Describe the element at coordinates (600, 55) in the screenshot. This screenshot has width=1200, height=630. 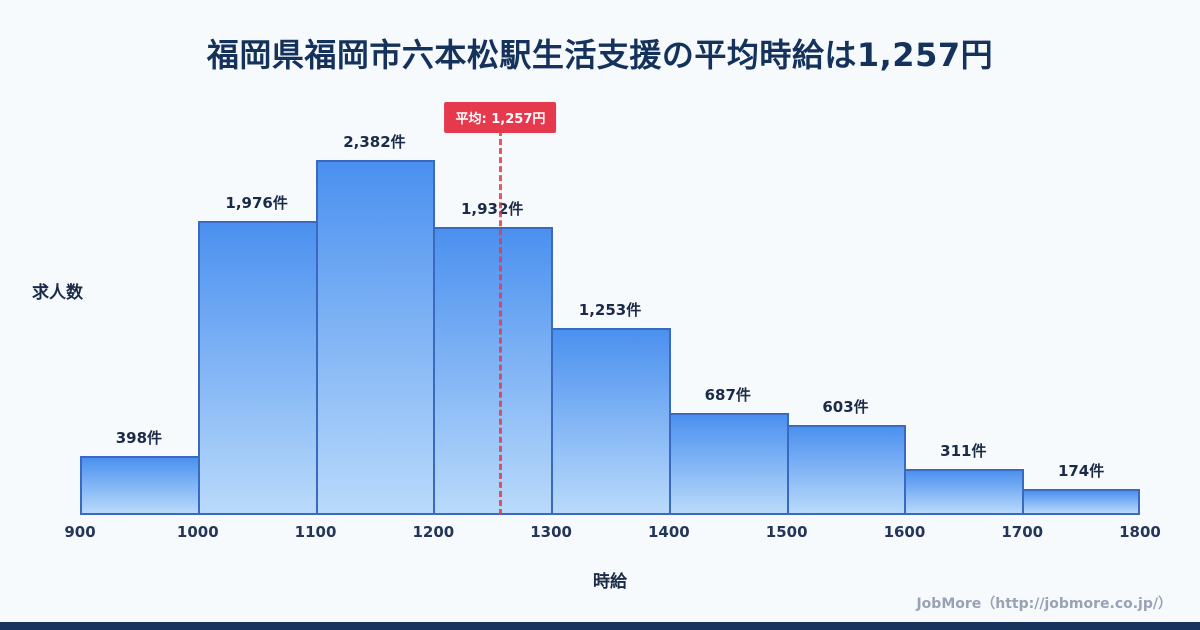
I see `page-title: 福岡県福岡市六本松駅生活支援の平均時給は1,257円` at that location.